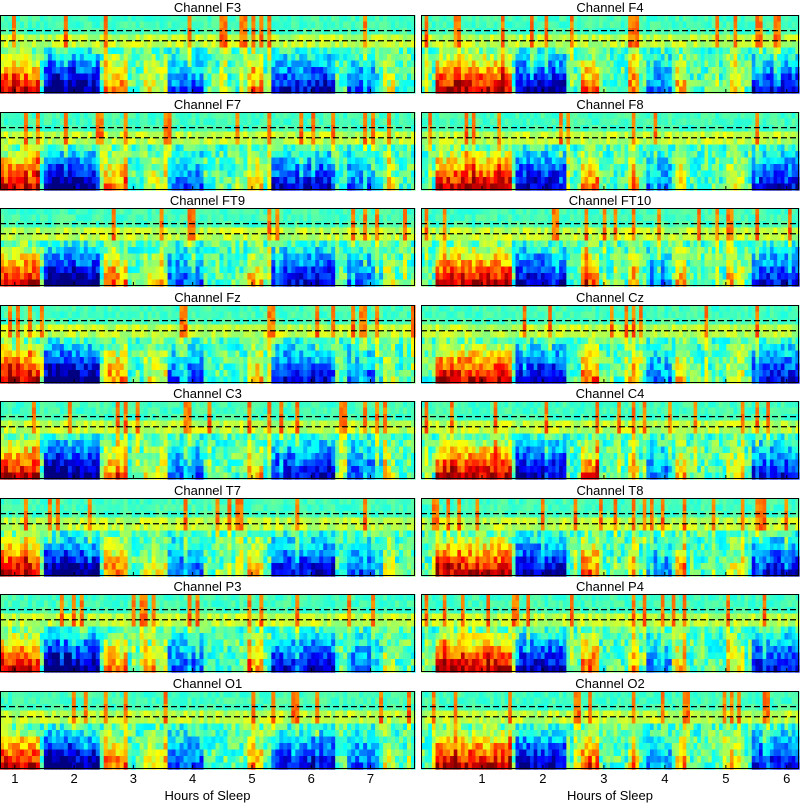 The image size is (800, 803). I want to click on panel-title: Channel C4, so click(610, 393).